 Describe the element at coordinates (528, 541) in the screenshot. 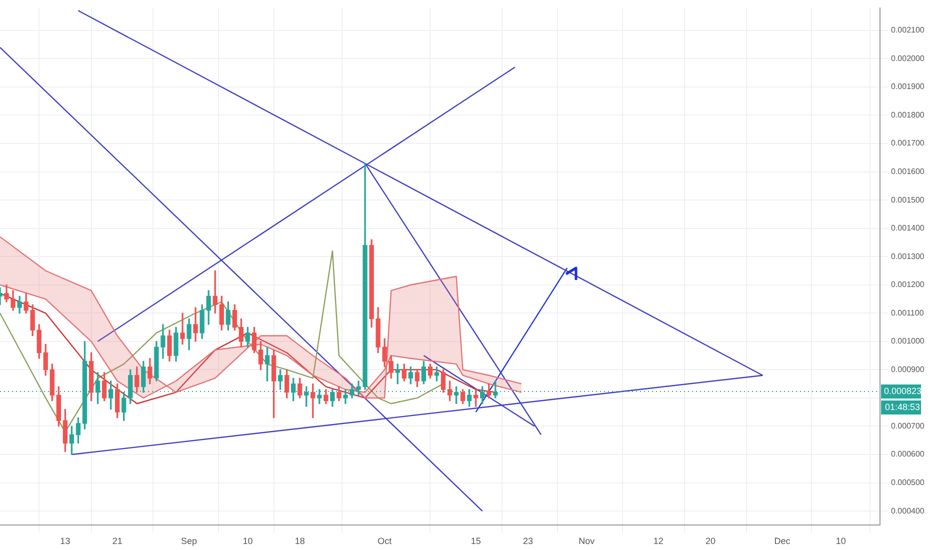

I see `x-tick-label: 23` at that location.